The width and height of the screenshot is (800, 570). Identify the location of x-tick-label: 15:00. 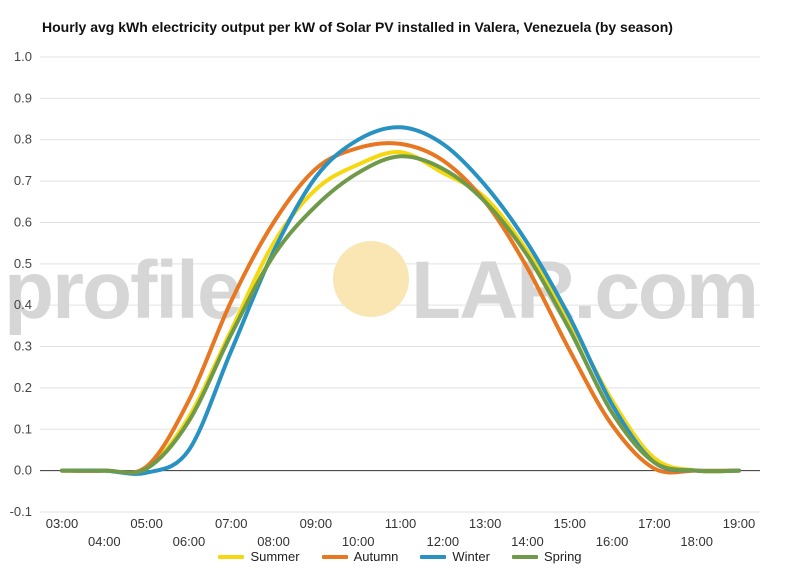
(569, 523).